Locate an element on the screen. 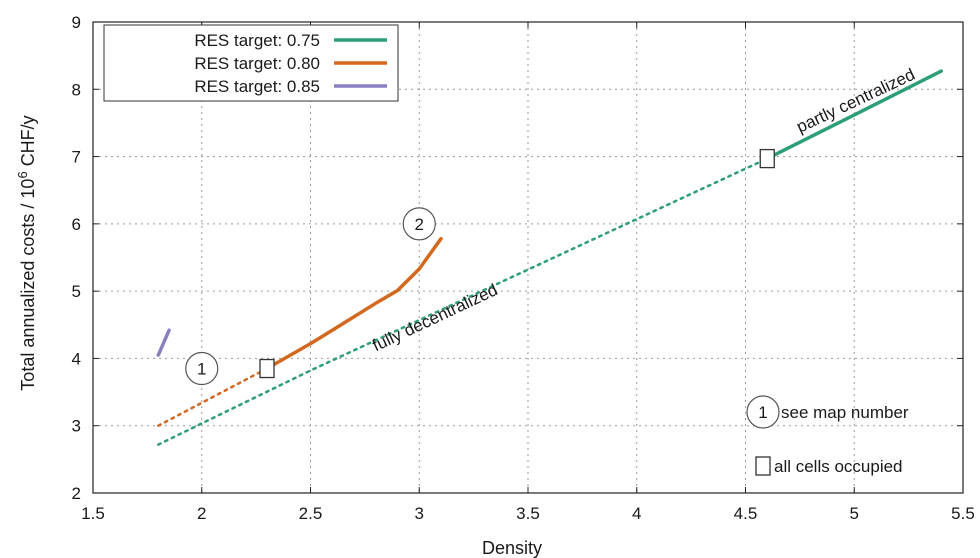 This screenshot has height=558, width=980. x-tick-label: 2 is located at coordinates (201, 513).